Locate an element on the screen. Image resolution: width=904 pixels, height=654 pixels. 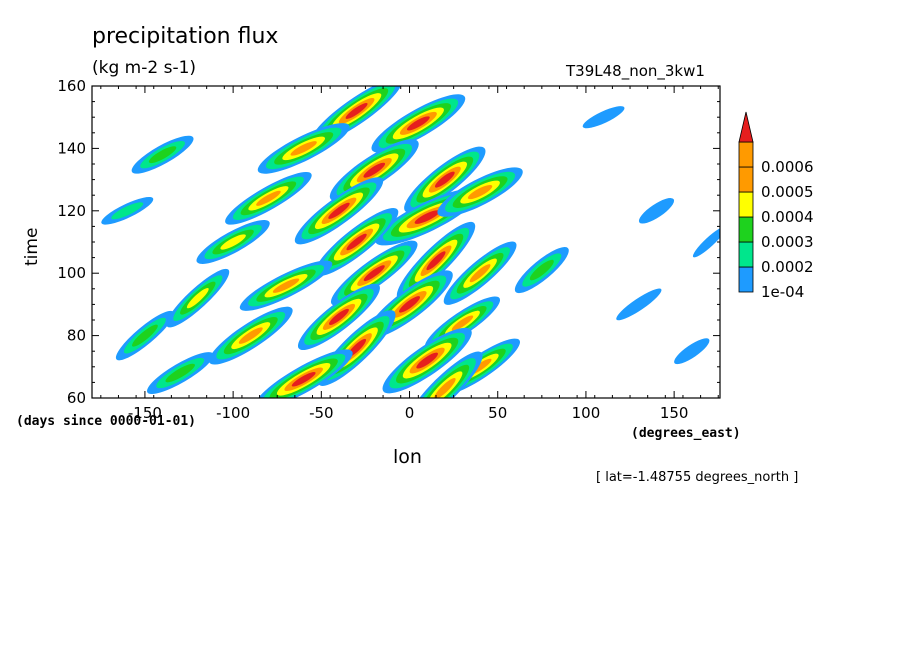
y-tick-label: 100 is located at coordinates (71, 273).